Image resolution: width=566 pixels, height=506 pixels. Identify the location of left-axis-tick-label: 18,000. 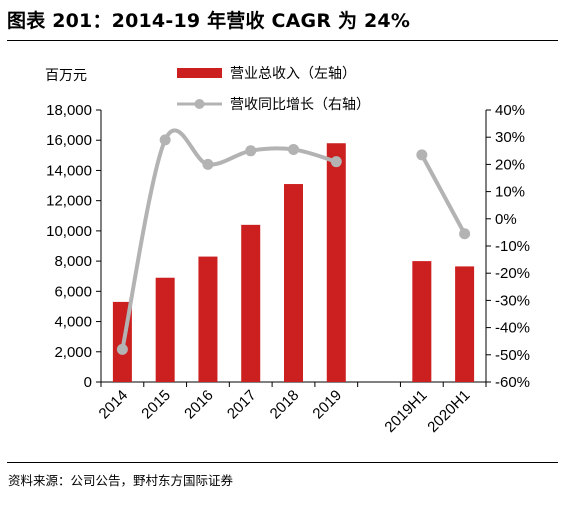
(69, 110).